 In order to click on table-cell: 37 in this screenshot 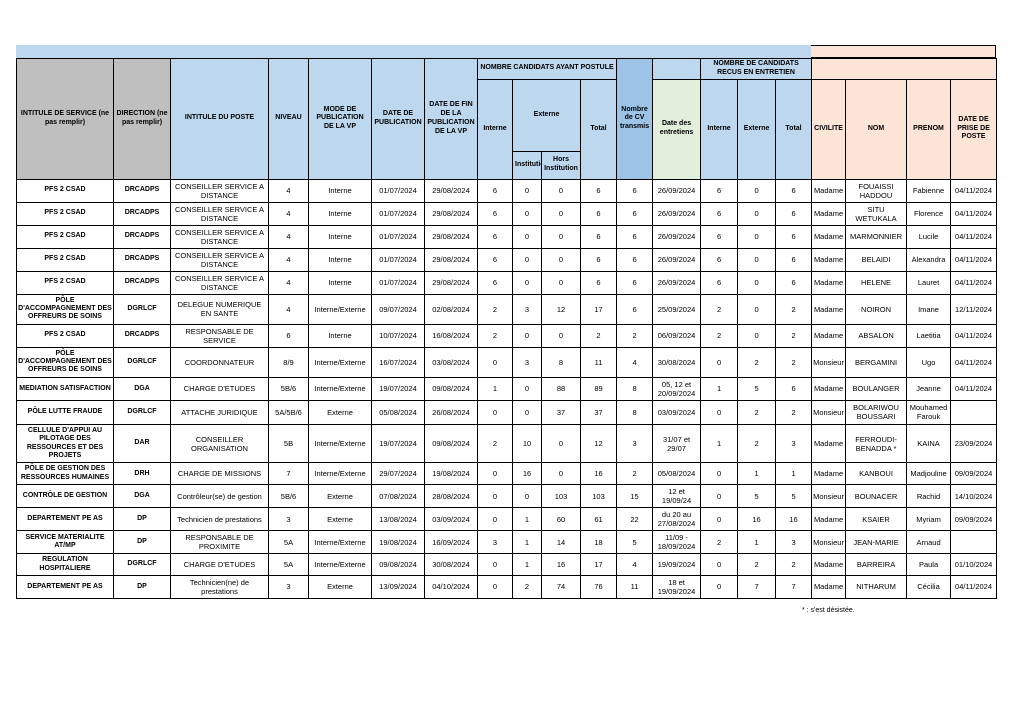, I will do `click(598, 412)`.